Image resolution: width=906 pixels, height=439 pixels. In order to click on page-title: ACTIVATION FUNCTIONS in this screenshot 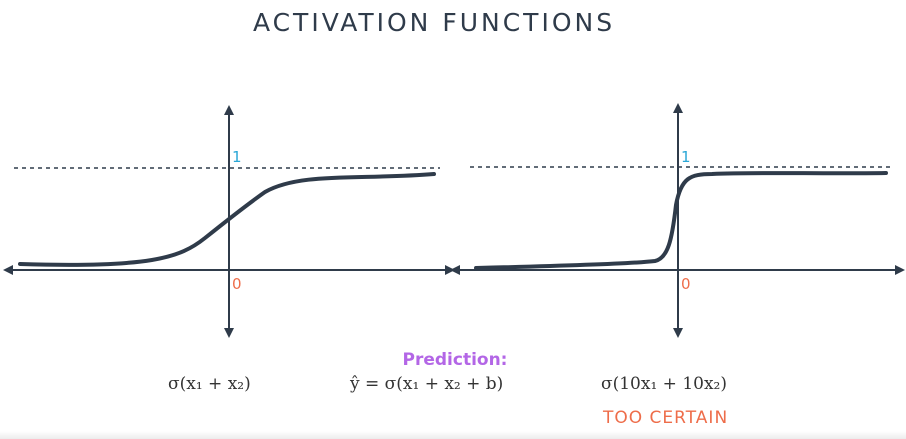, I will do `click(434, 22)`.